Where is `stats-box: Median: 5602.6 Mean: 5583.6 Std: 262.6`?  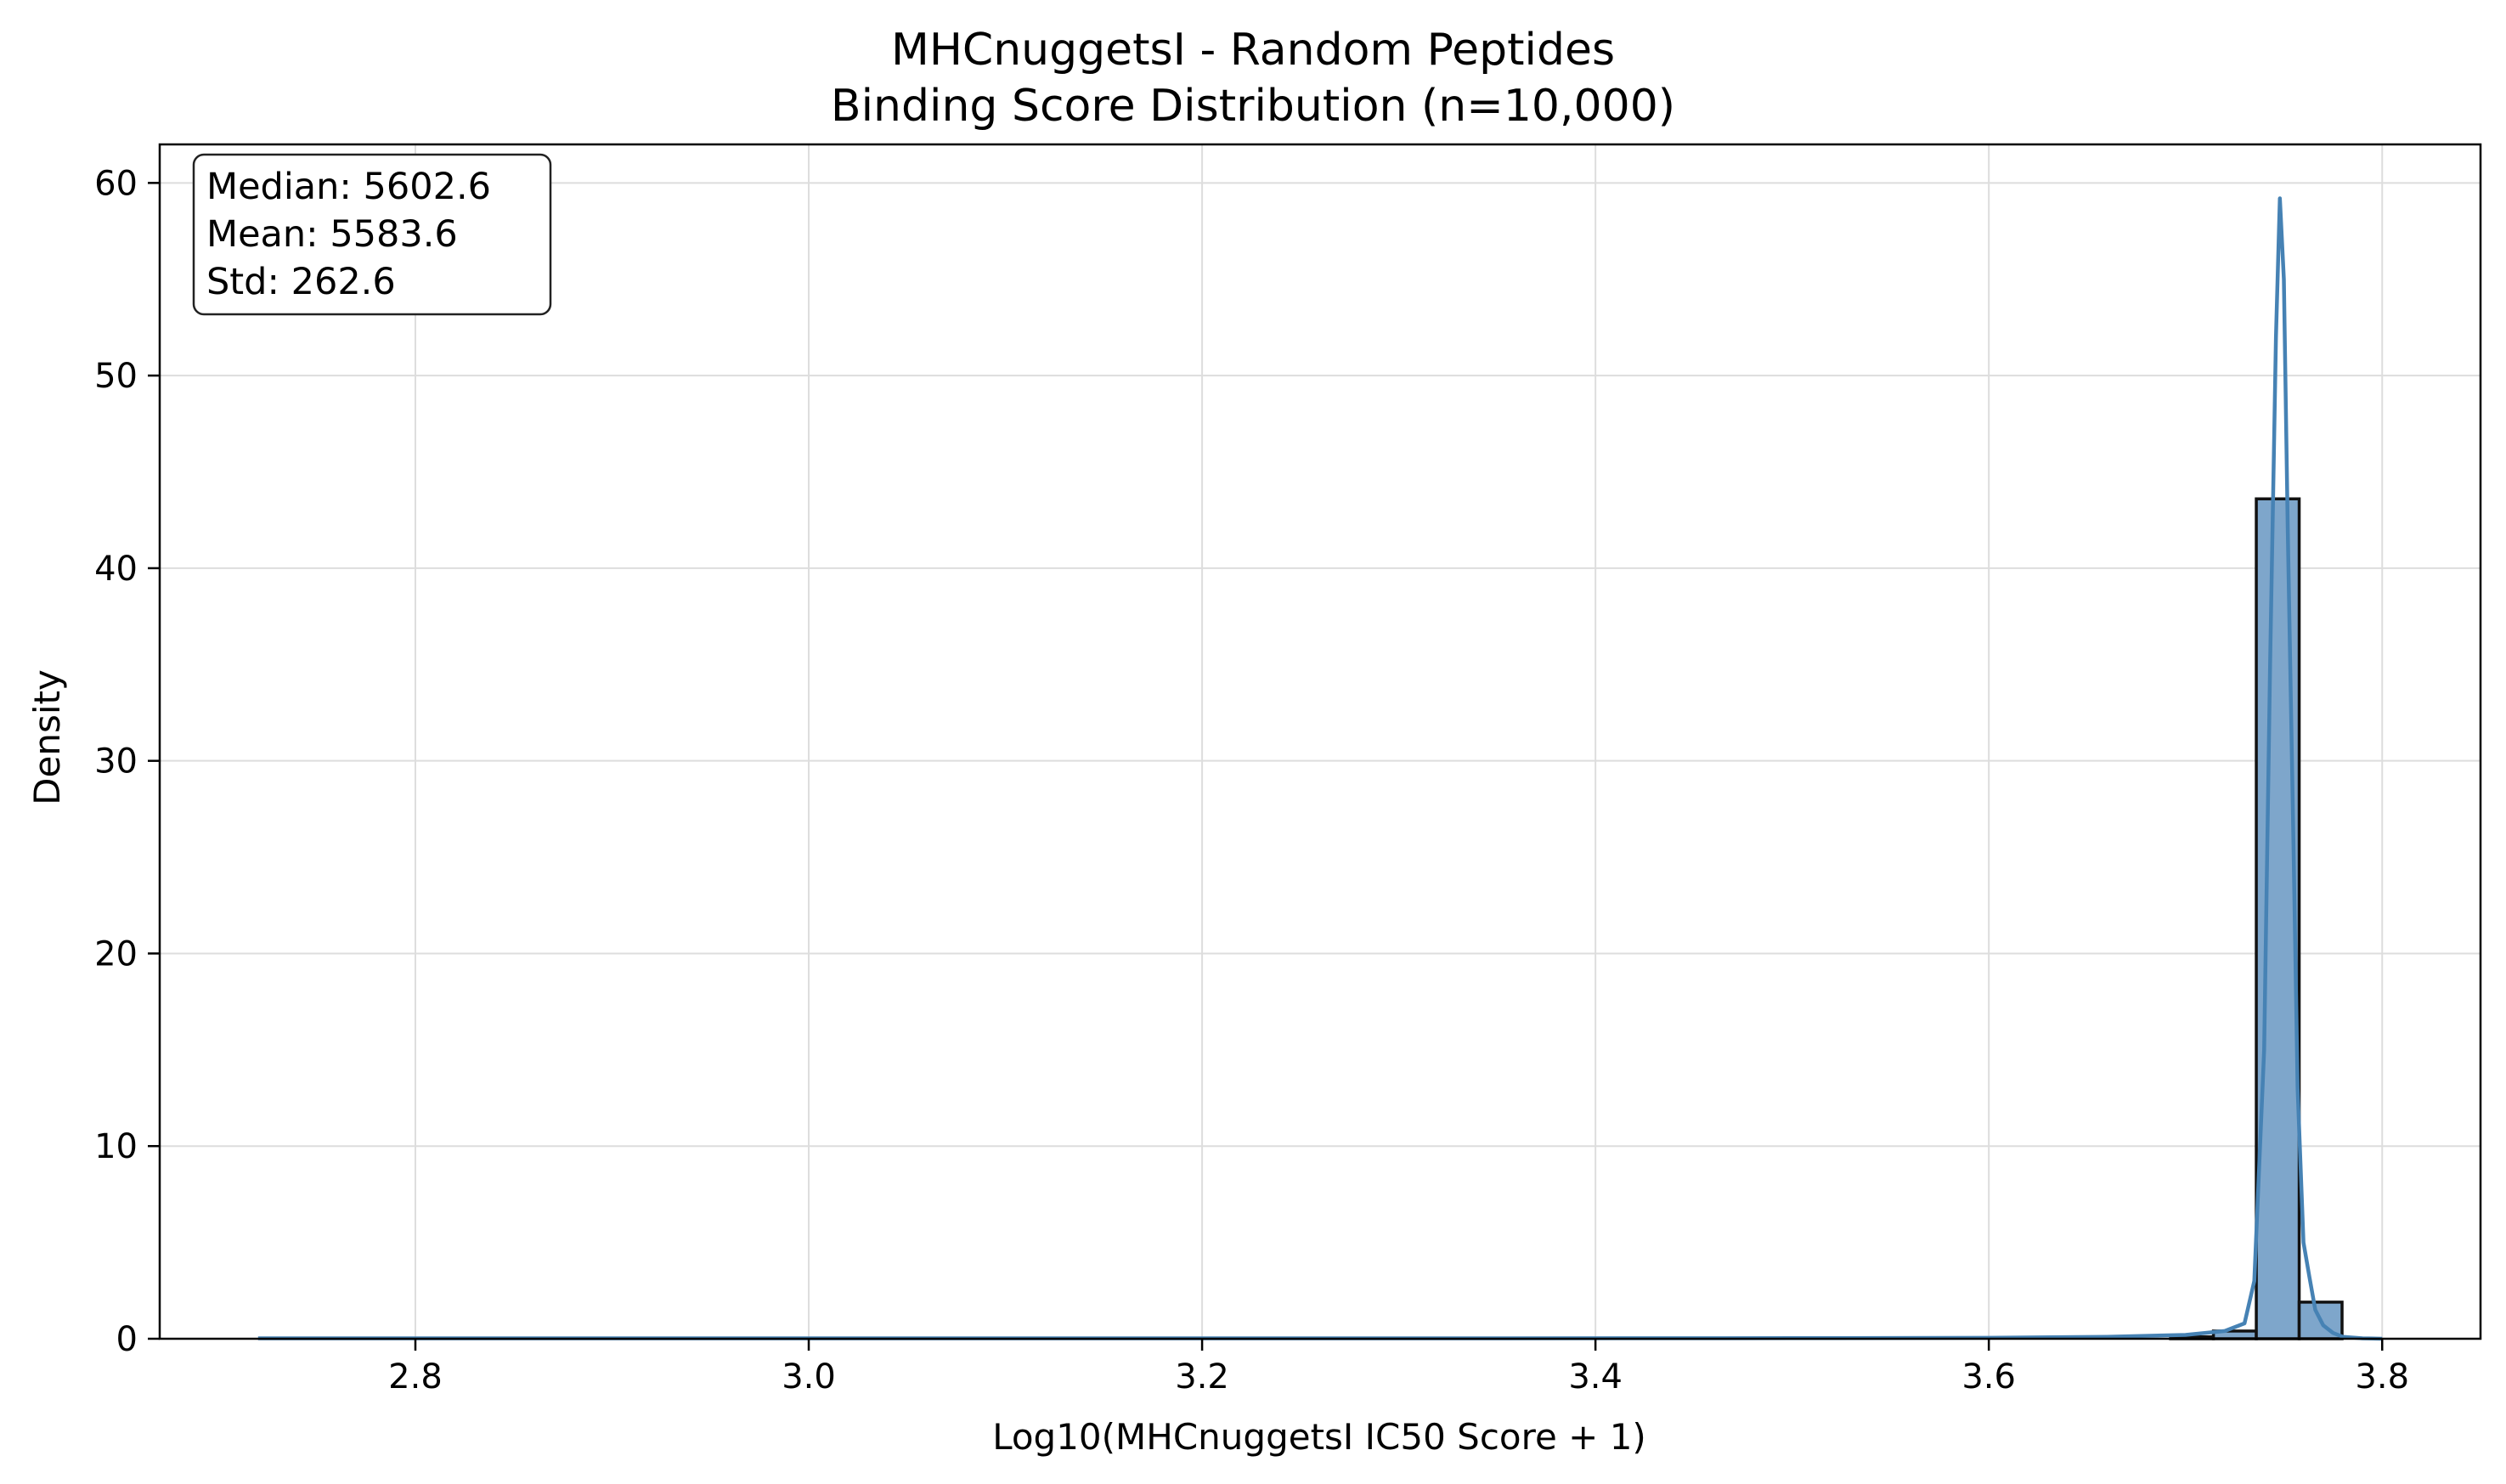 stats-box: Median: 5602.6 Mean: 5583.6 Std: 262.6 is located at coordinates (372, 234).